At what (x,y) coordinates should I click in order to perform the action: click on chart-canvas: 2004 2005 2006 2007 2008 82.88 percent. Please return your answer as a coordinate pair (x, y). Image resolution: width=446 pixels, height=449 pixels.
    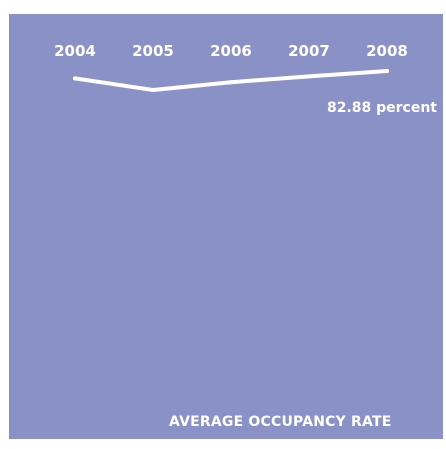
    Looking at the image, I should click on (245, 79).